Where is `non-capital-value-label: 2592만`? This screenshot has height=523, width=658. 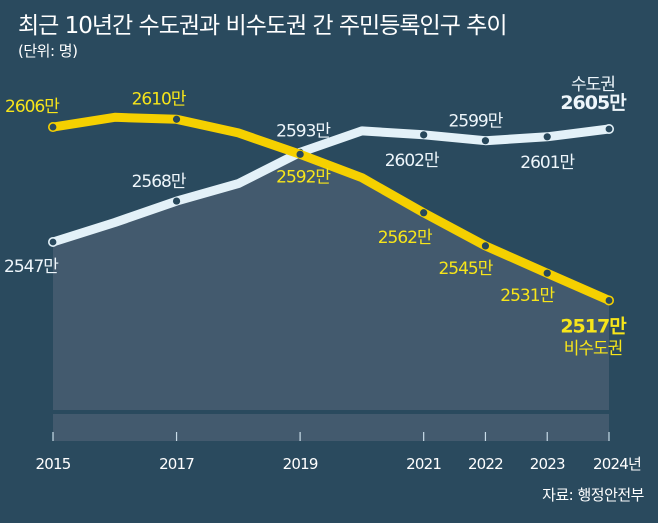 non-capital-value-label: 2592만 is located at coordinates (303, 177).